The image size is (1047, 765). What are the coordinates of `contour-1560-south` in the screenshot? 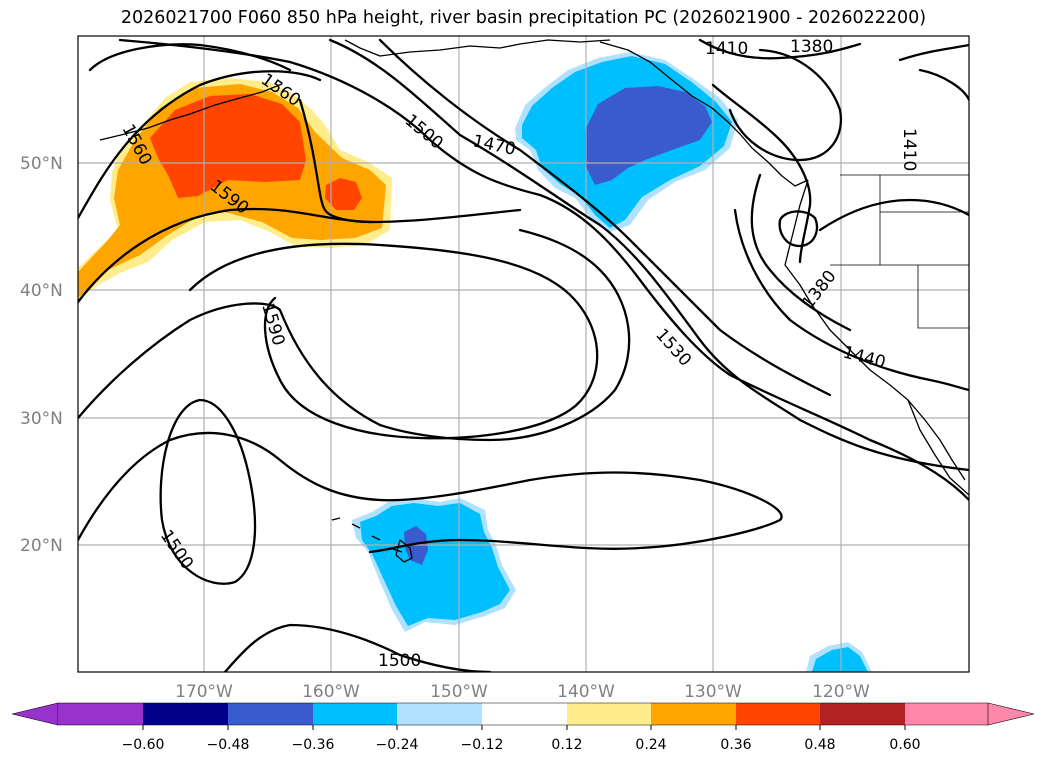 It's located at (354, 335).